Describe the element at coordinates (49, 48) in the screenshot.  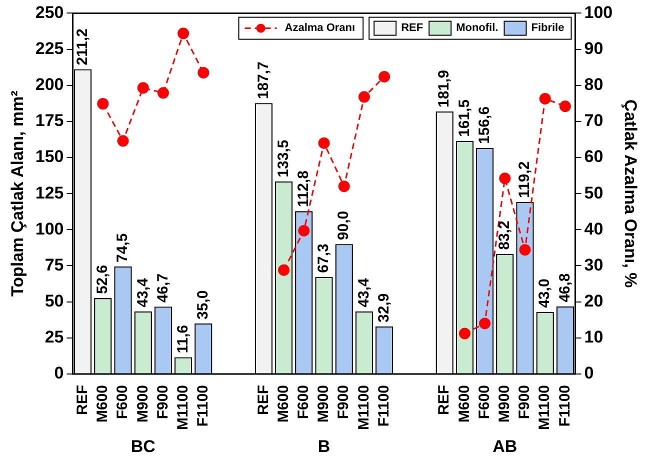
I see `y-tick-label: 225` at that location.